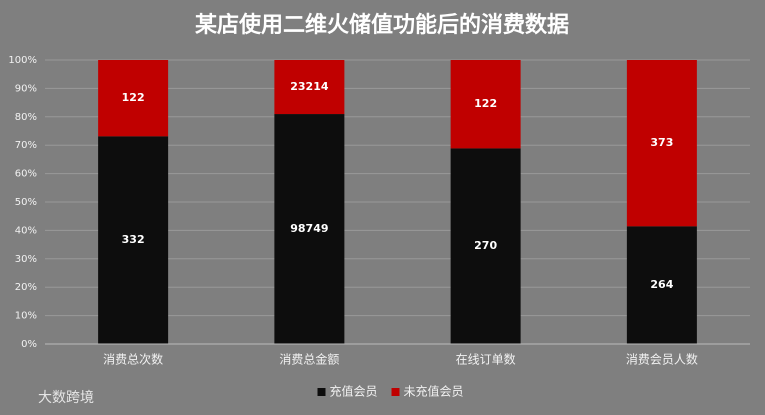  I want to click on data-label: 270, so click(485, 245).